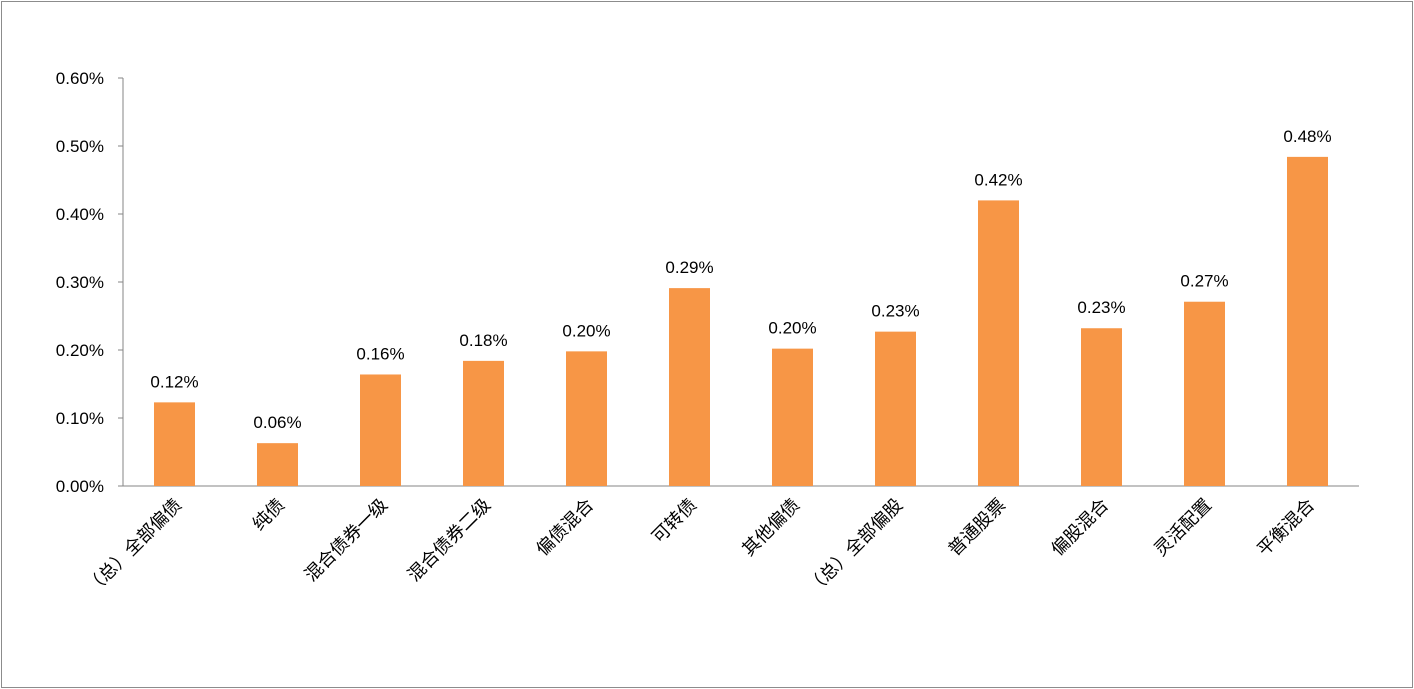  I want to click on y-tick-label: 0.20%, so click(80, 350).